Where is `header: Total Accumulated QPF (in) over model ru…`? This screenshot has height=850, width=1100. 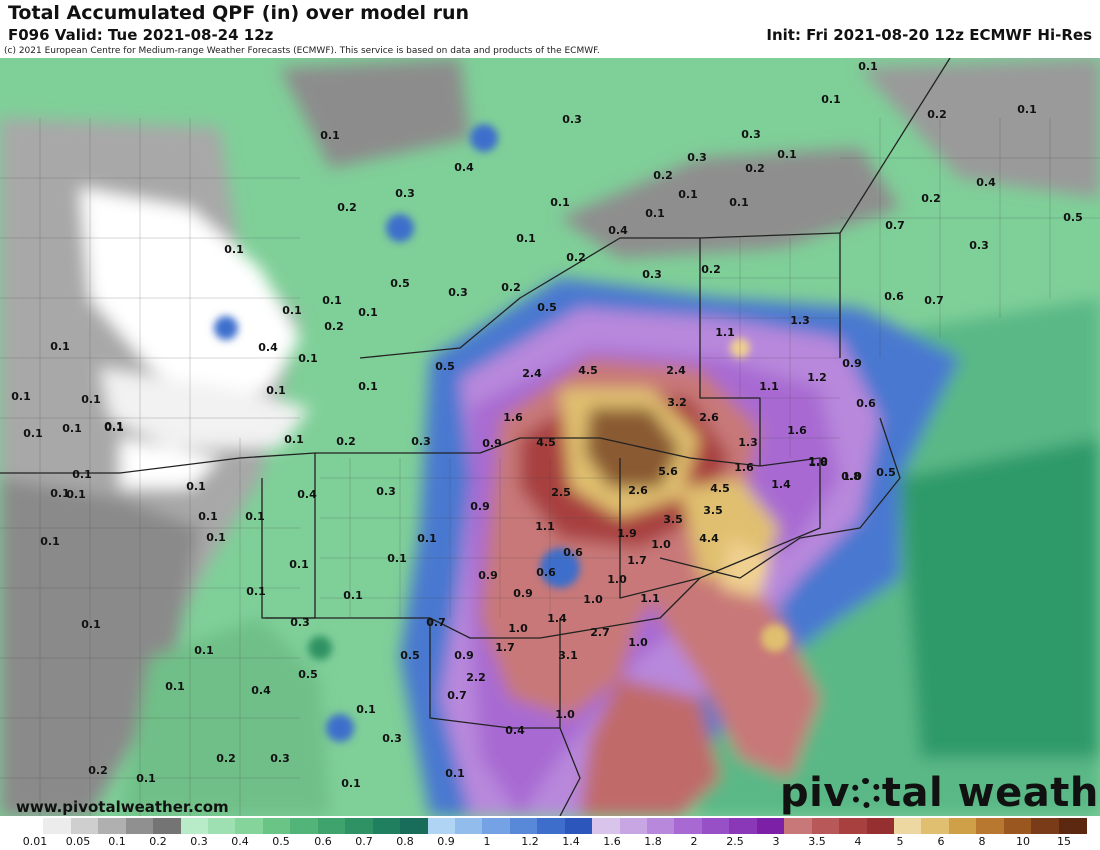 header: Total Accumulated QPF (in) over model ru… is located at coordinates (550, 29).